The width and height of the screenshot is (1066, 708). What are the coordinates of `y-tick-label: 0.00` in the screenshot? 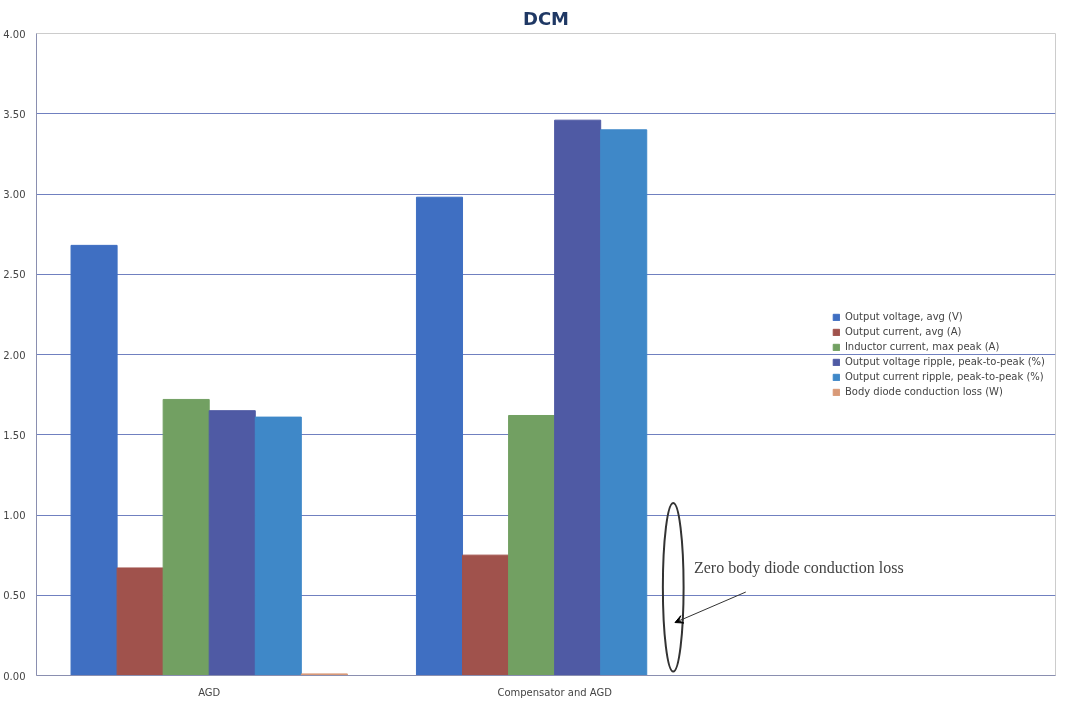 It's located at (14, 676).